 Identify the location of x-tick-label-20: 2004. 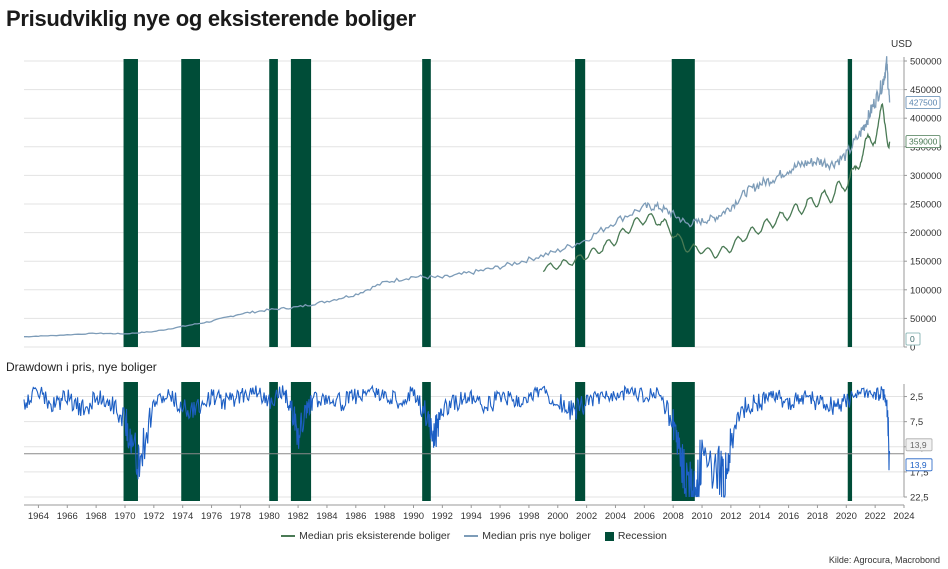
(615, 516).